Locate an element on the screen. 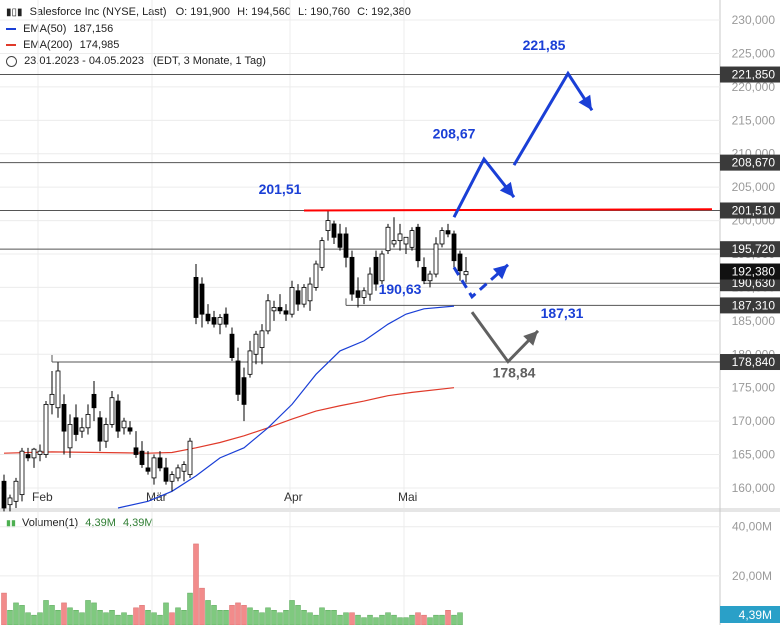  ema50-line is located at coordinates (286, 407).